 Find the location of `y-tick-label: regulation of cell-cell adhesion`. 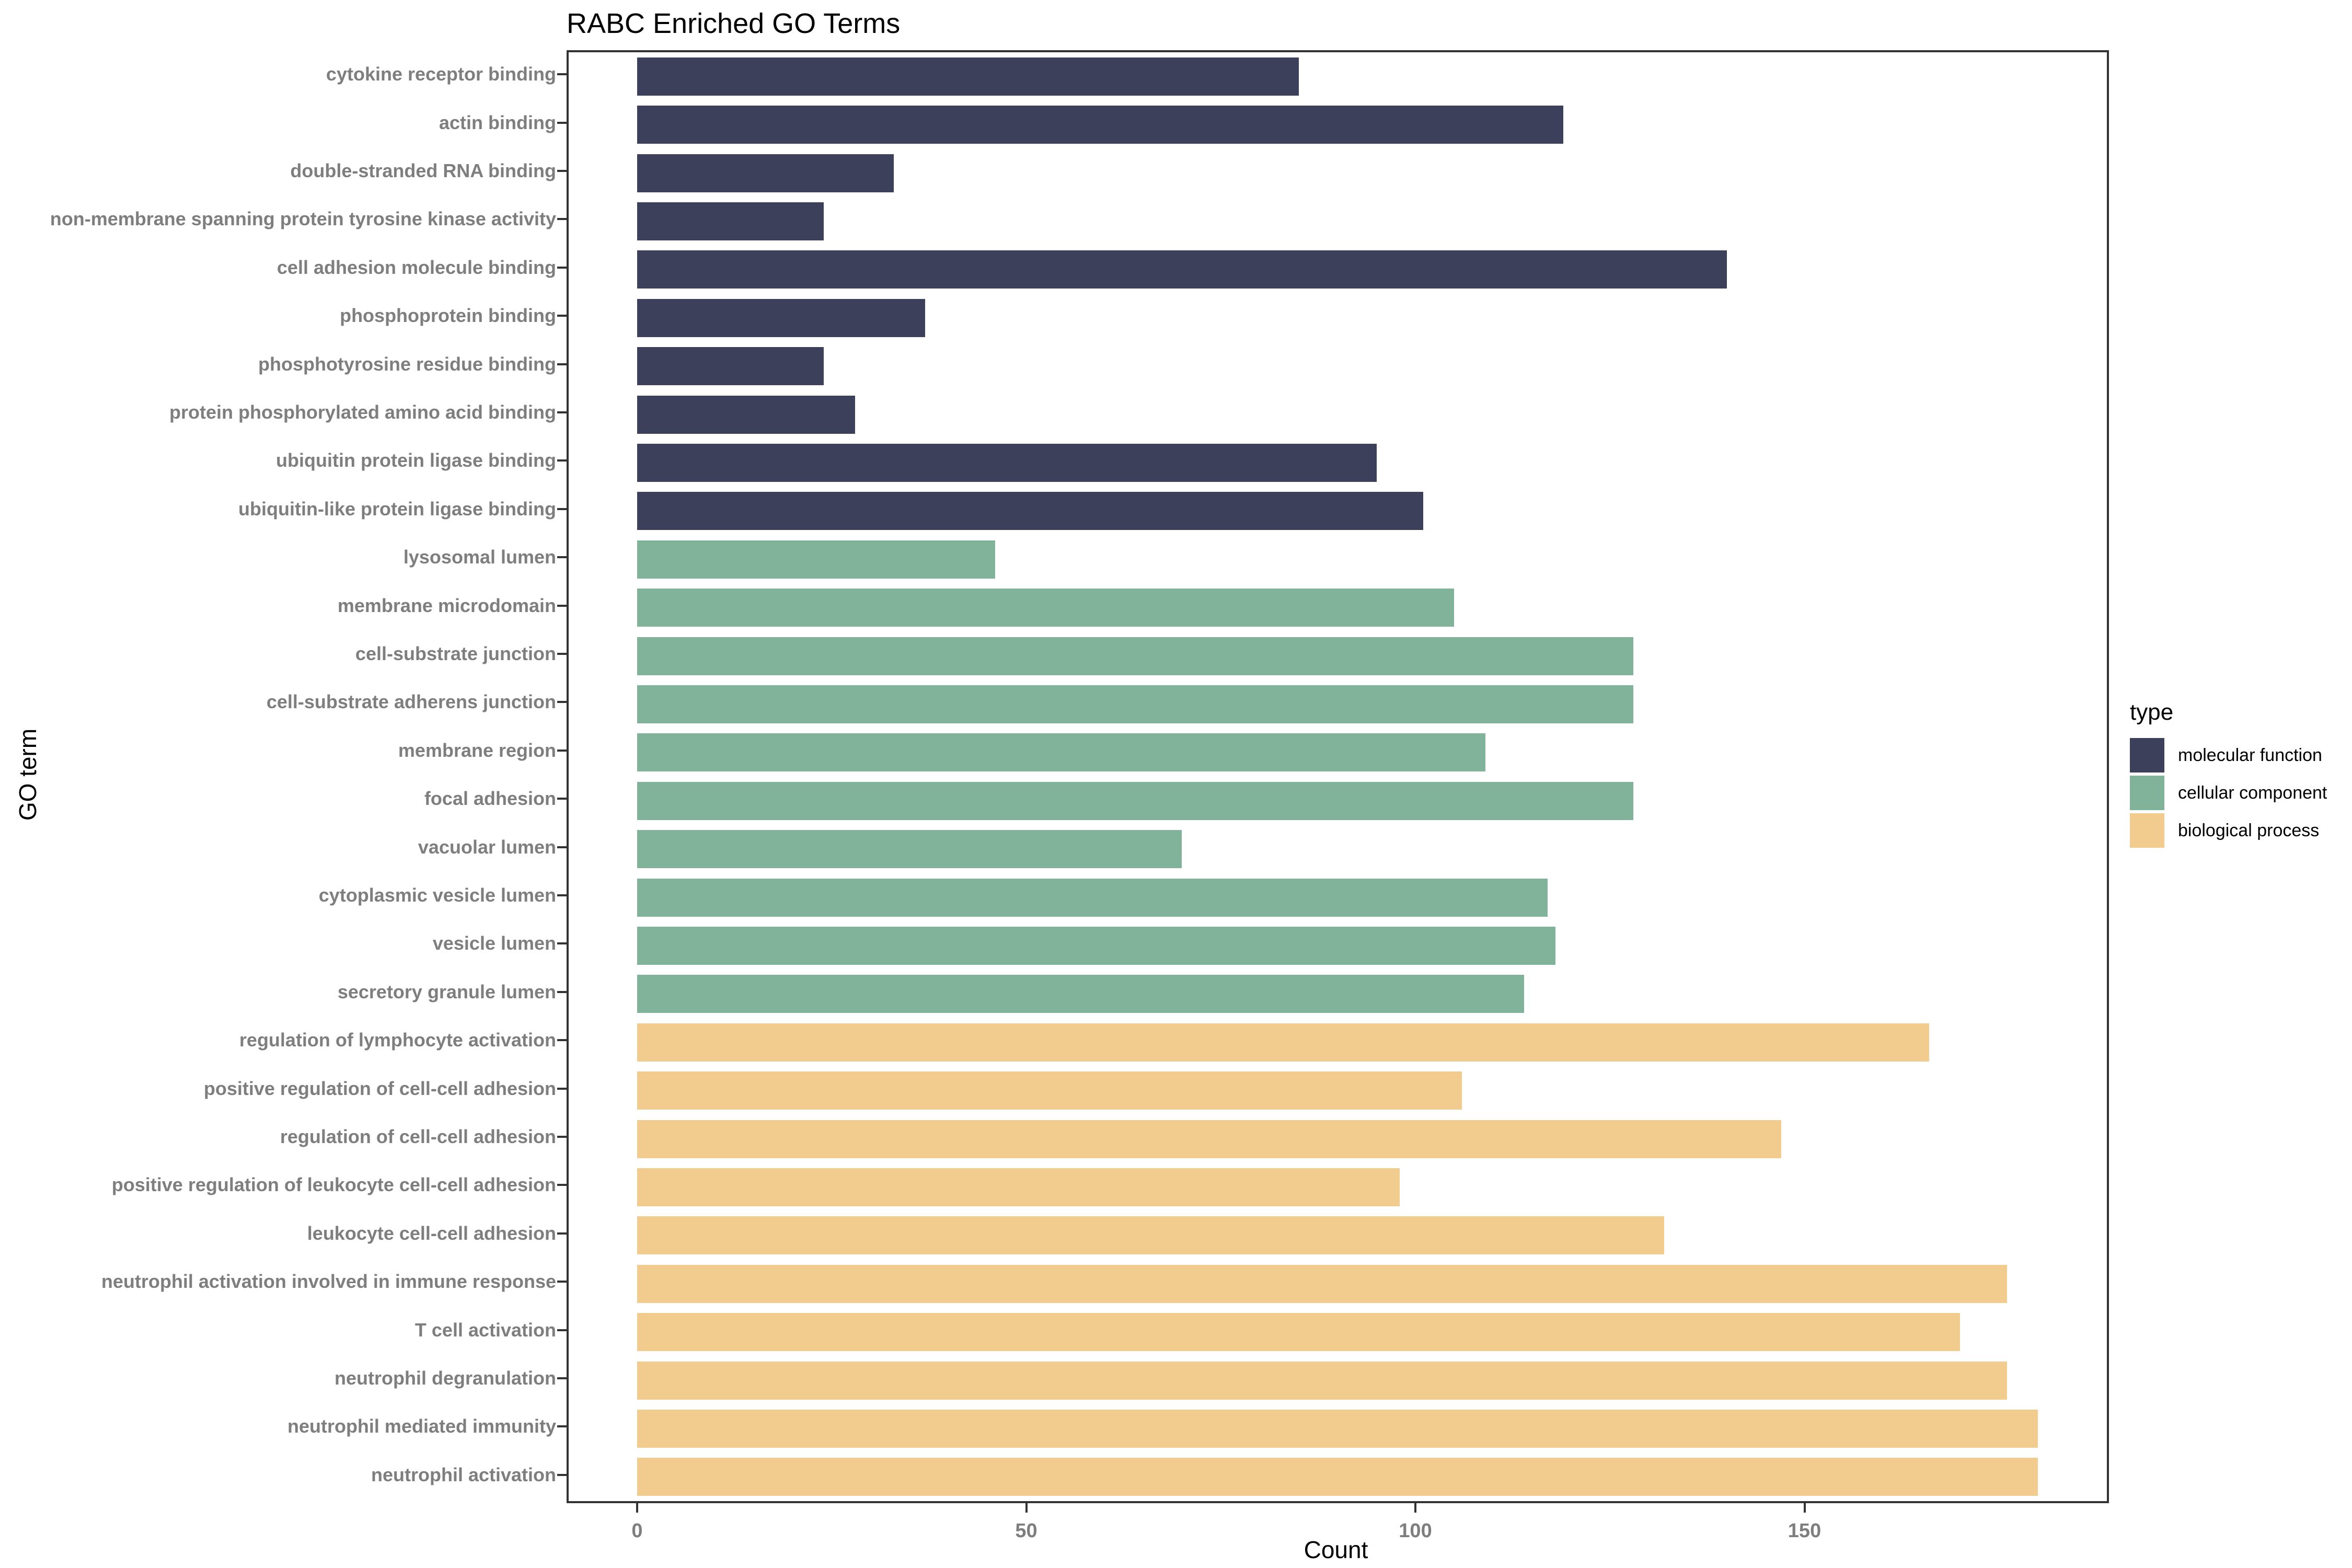

y-tick-label: regulation of cell-cell adhesion is located at coordinates (418, 1136).